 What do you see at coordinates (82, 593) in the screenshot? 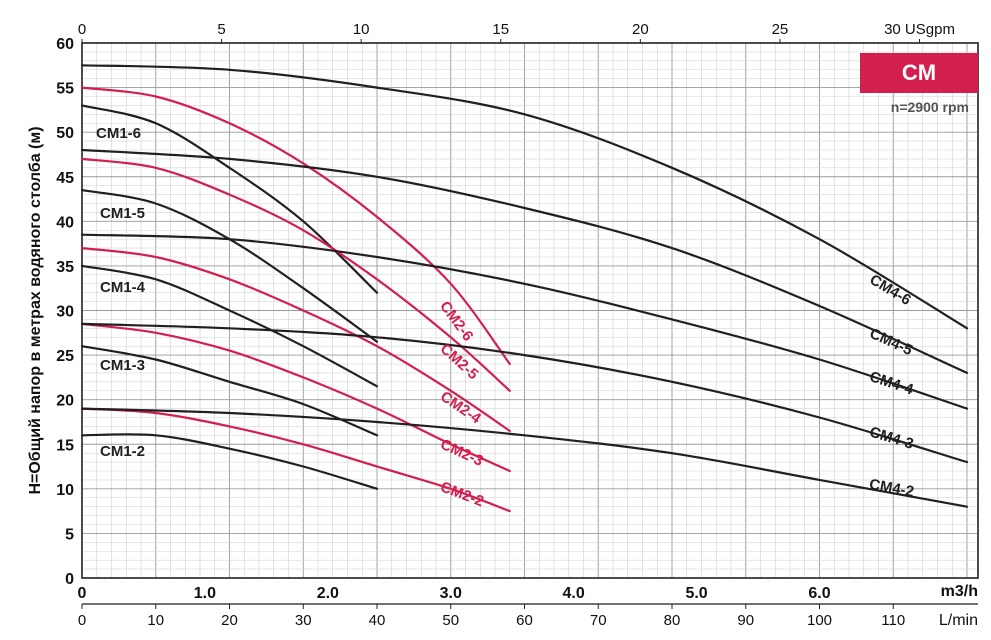
I see `x-m3h-tick-label: 0` at bounding box center [82, 593].